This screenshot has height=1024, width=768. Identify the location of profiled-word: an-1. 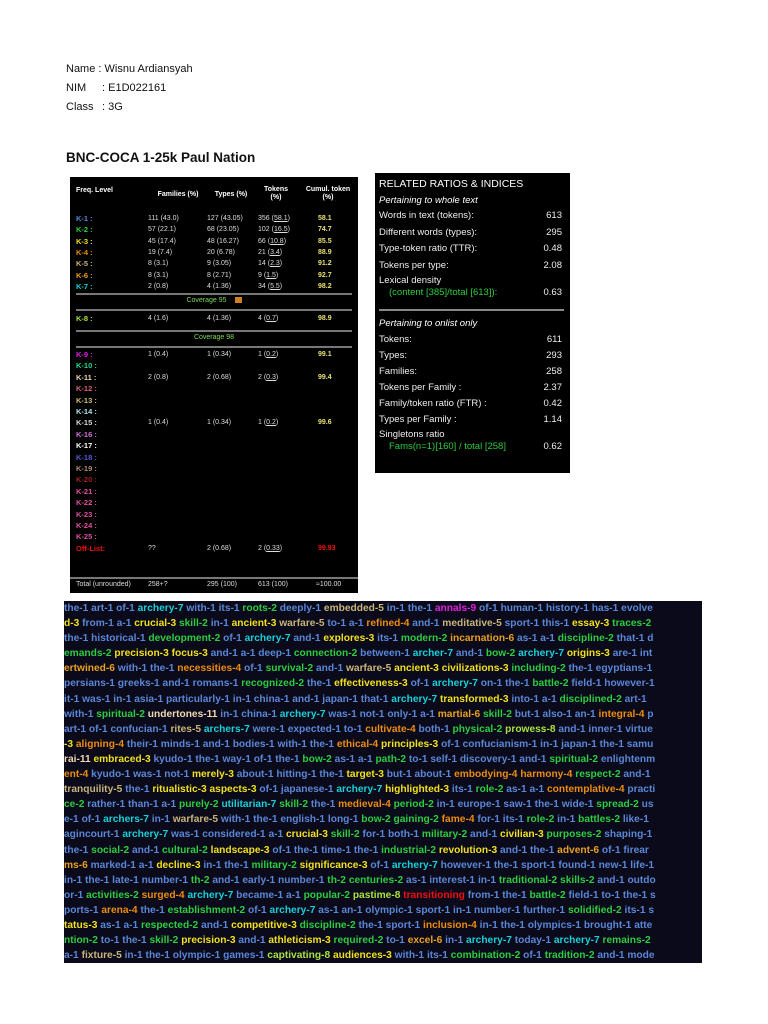
(353, 910).